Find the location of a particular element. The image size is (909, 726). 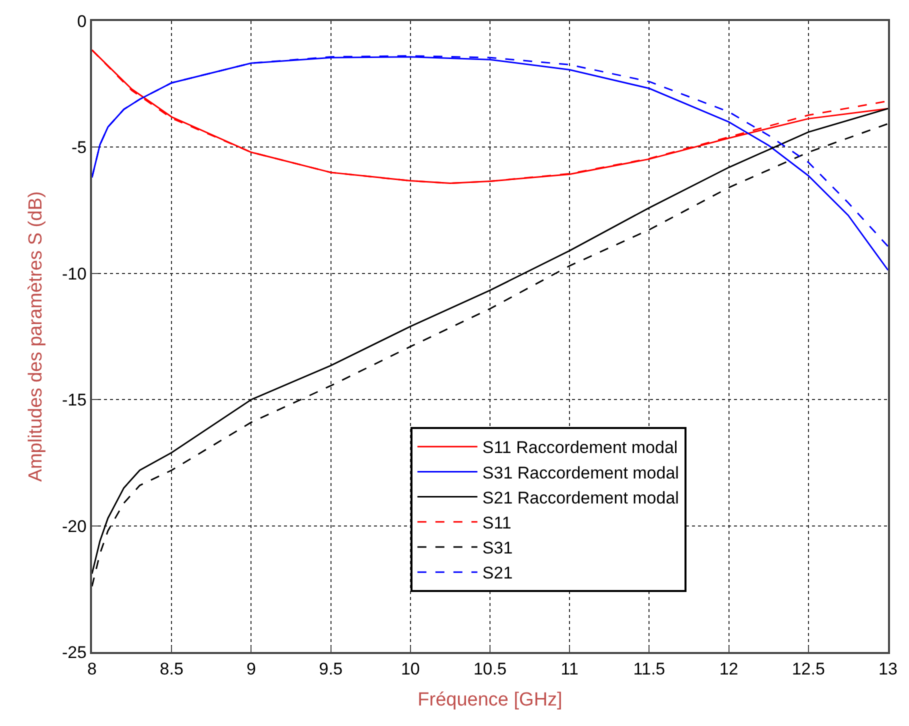

x-tick-label: 8 is located at coordinates (92, 668).